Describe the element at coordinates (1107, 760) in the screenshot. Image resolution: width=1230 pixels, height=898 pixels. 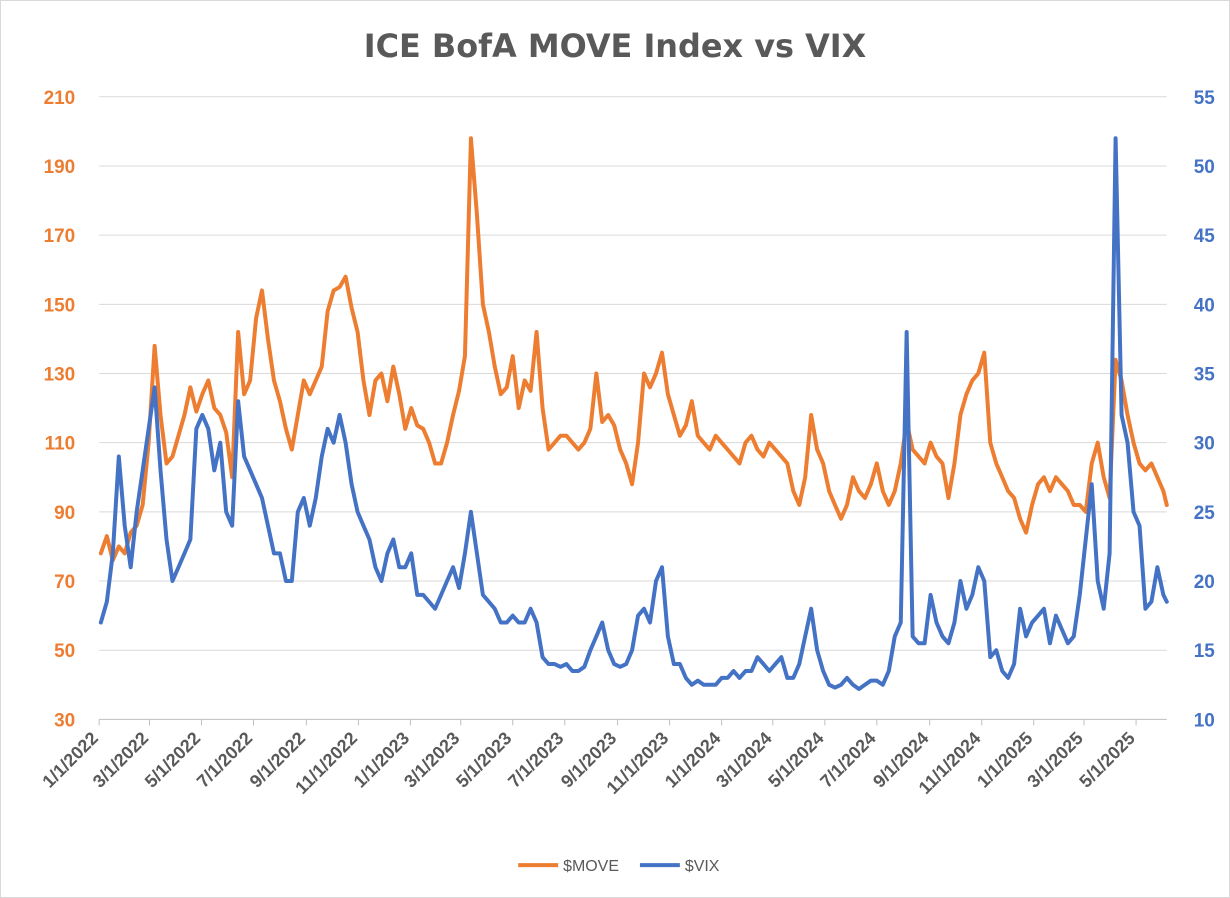
I see `x-tick-label: 5/1/2025` at that location.